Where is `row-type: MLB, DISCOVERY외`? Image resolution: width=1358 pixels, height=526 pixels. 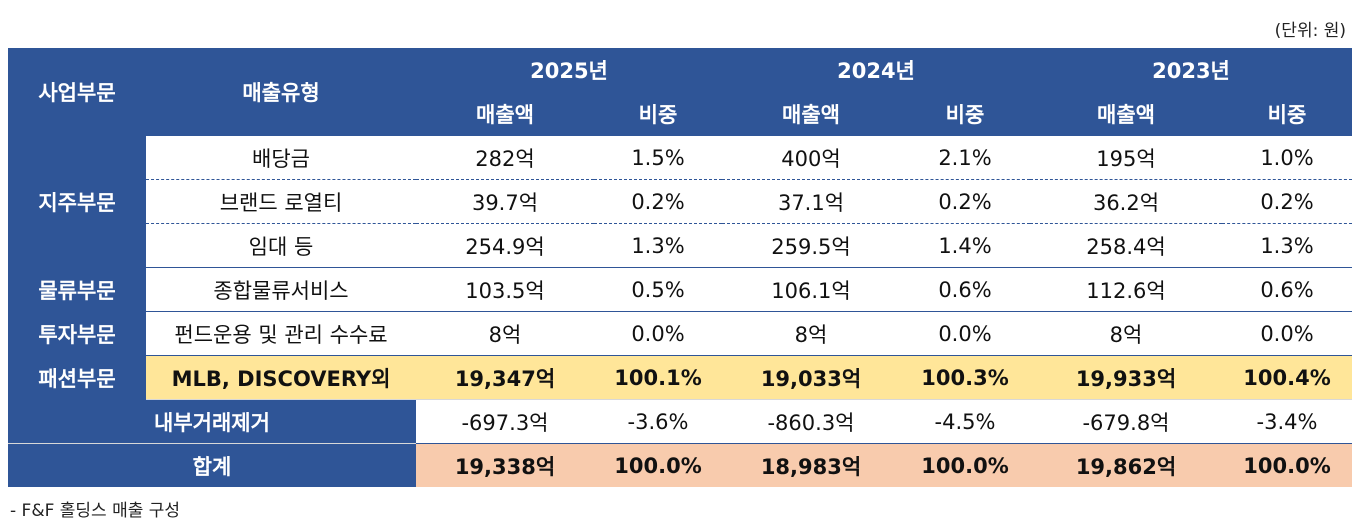 row-type: MLB, DISCOVERY외 is located at coordinates (281, 377).